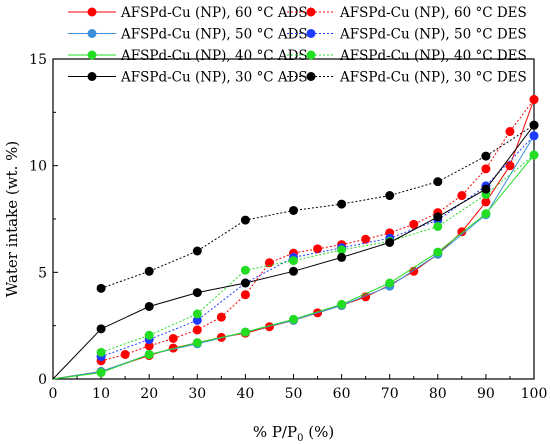 This screenshot has width=550, height=444. I want to click on x-axis-title-suffix: (%), so click(318, 432).